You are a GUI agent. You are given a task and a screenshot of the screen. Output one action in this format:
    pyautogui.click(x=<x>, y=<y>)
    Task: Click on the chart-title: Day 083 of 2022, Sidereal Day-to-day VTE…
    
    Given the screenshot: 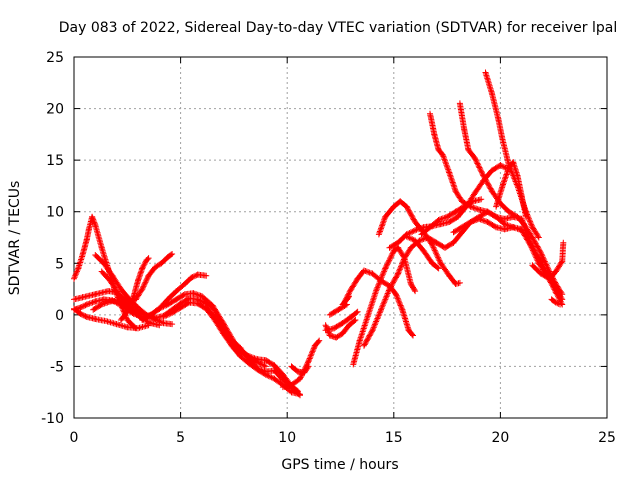 What is the action you would take?
    pyautogui.click(x=338, y=28)
    